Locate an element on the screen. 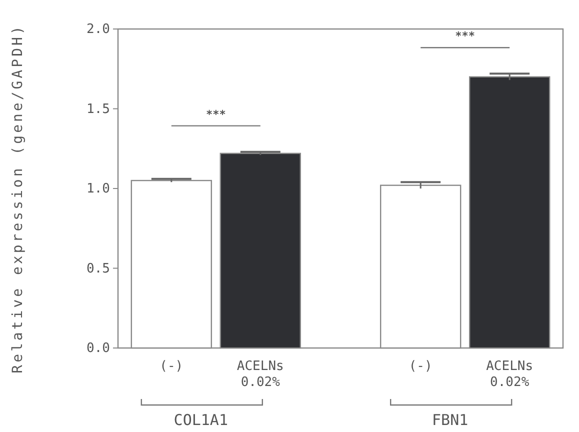 This screenshot has height=432, width=579. y-tick-label: 2.0 is located at coordinates (98, 30).